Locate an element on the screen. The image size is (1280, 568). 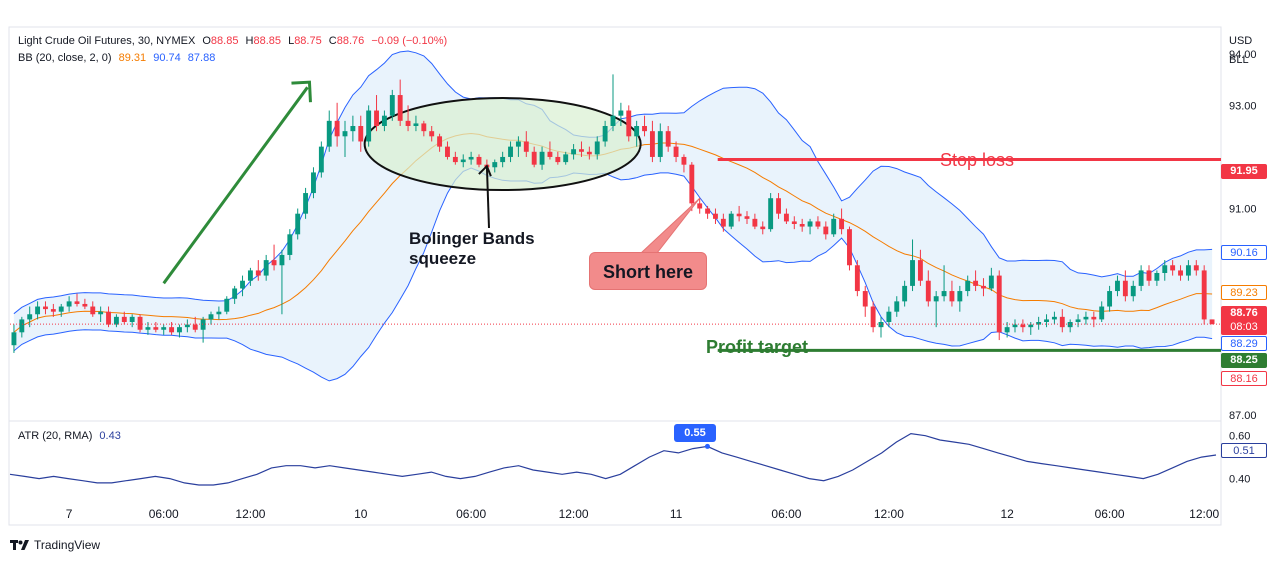
last-price-tag: 88.76 is located at coordinates (1244, 313).